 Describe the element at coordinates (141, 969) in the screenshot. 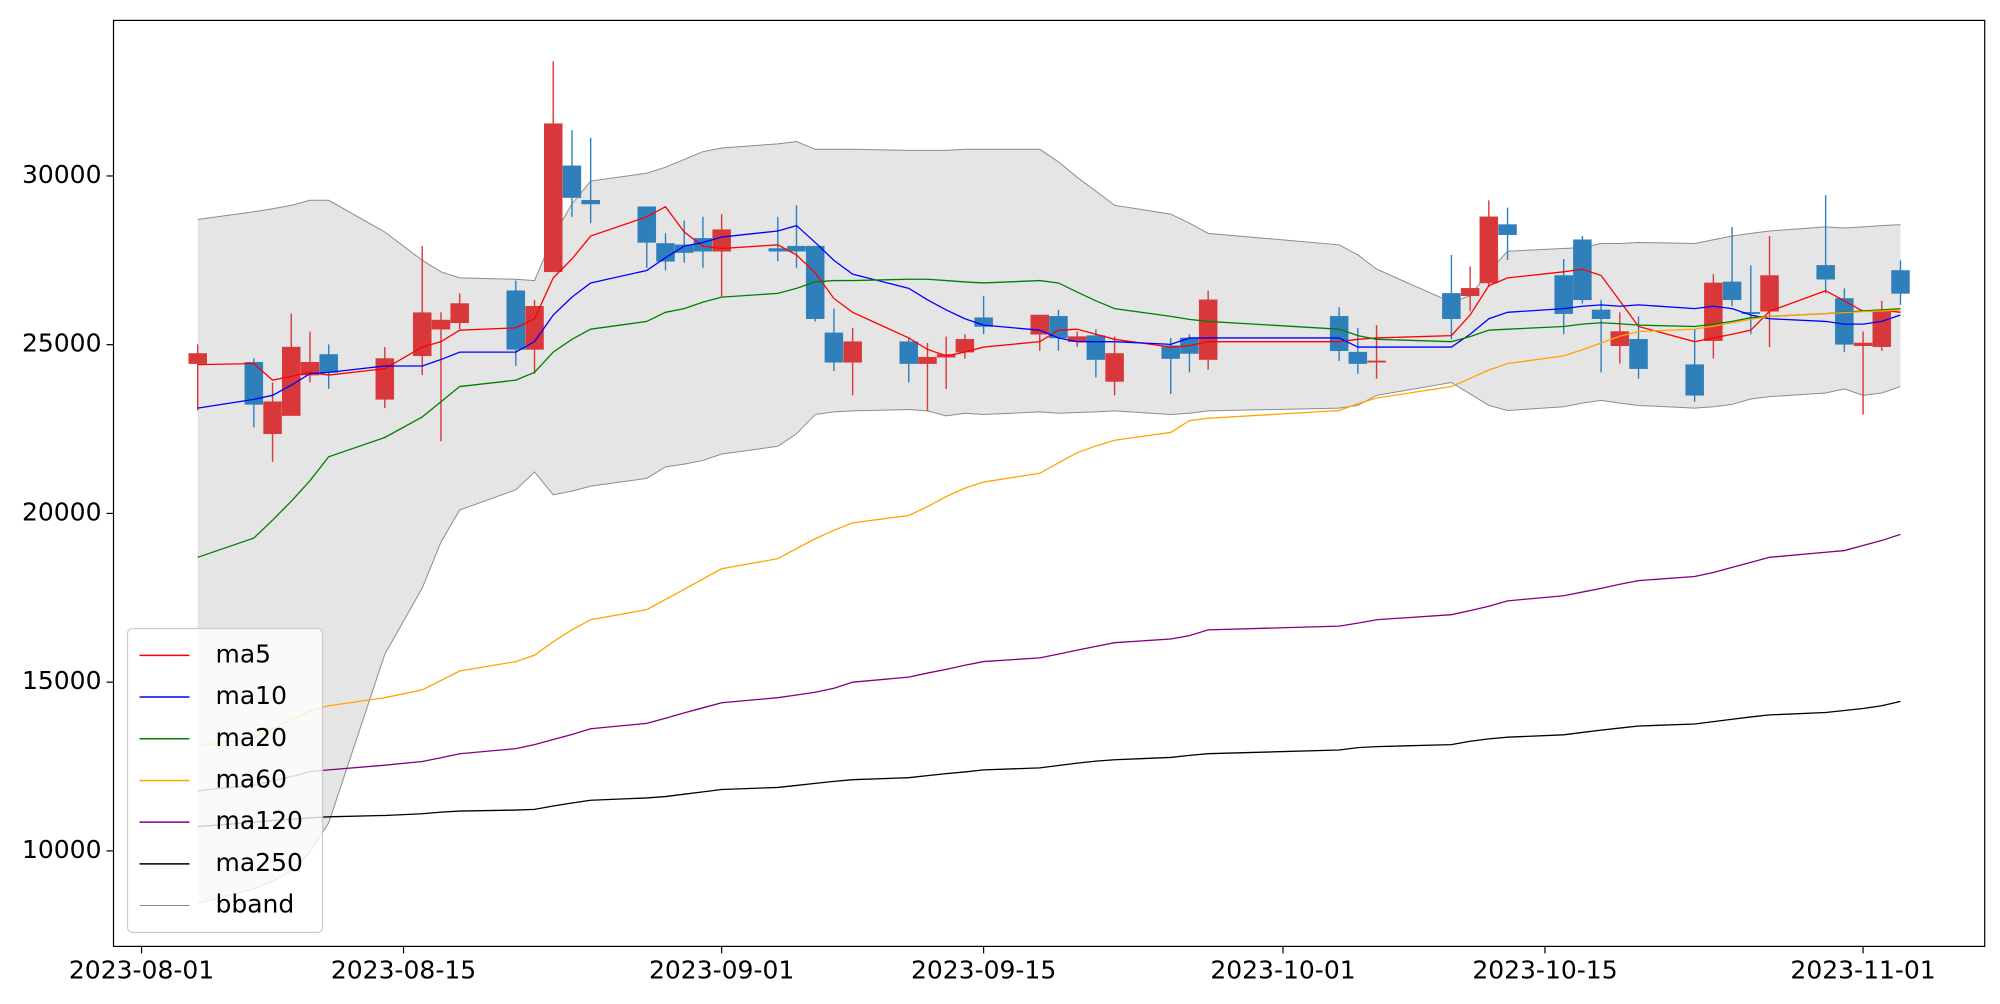

I see `x-tick-label: 2023-08-01` at that location.